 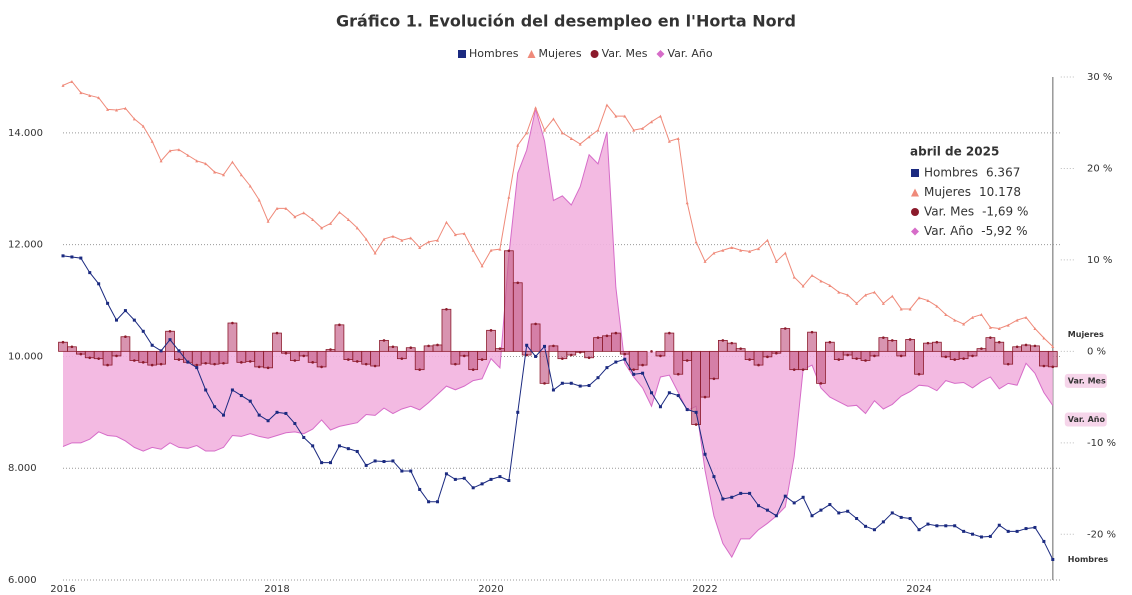 I want to click on x-tick-label: 2016, so click(x=62, y=589).